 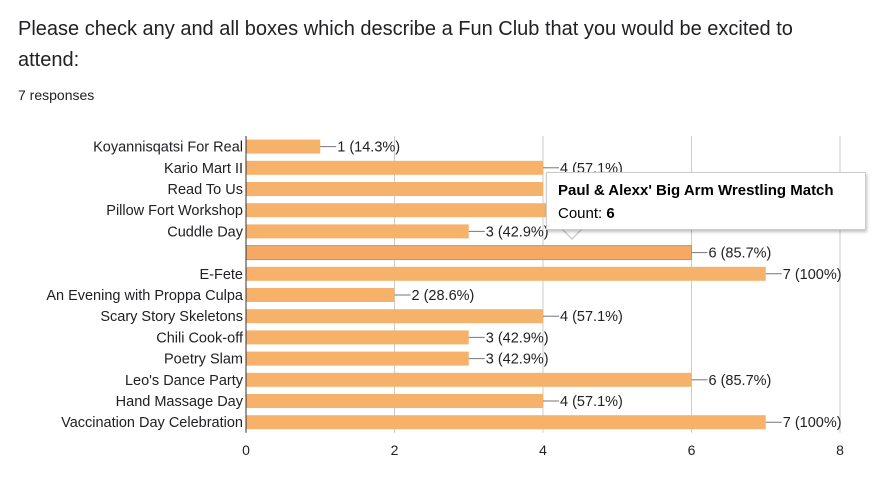 I want to click on x-tick-label: 6, so click(x=692, y=450).